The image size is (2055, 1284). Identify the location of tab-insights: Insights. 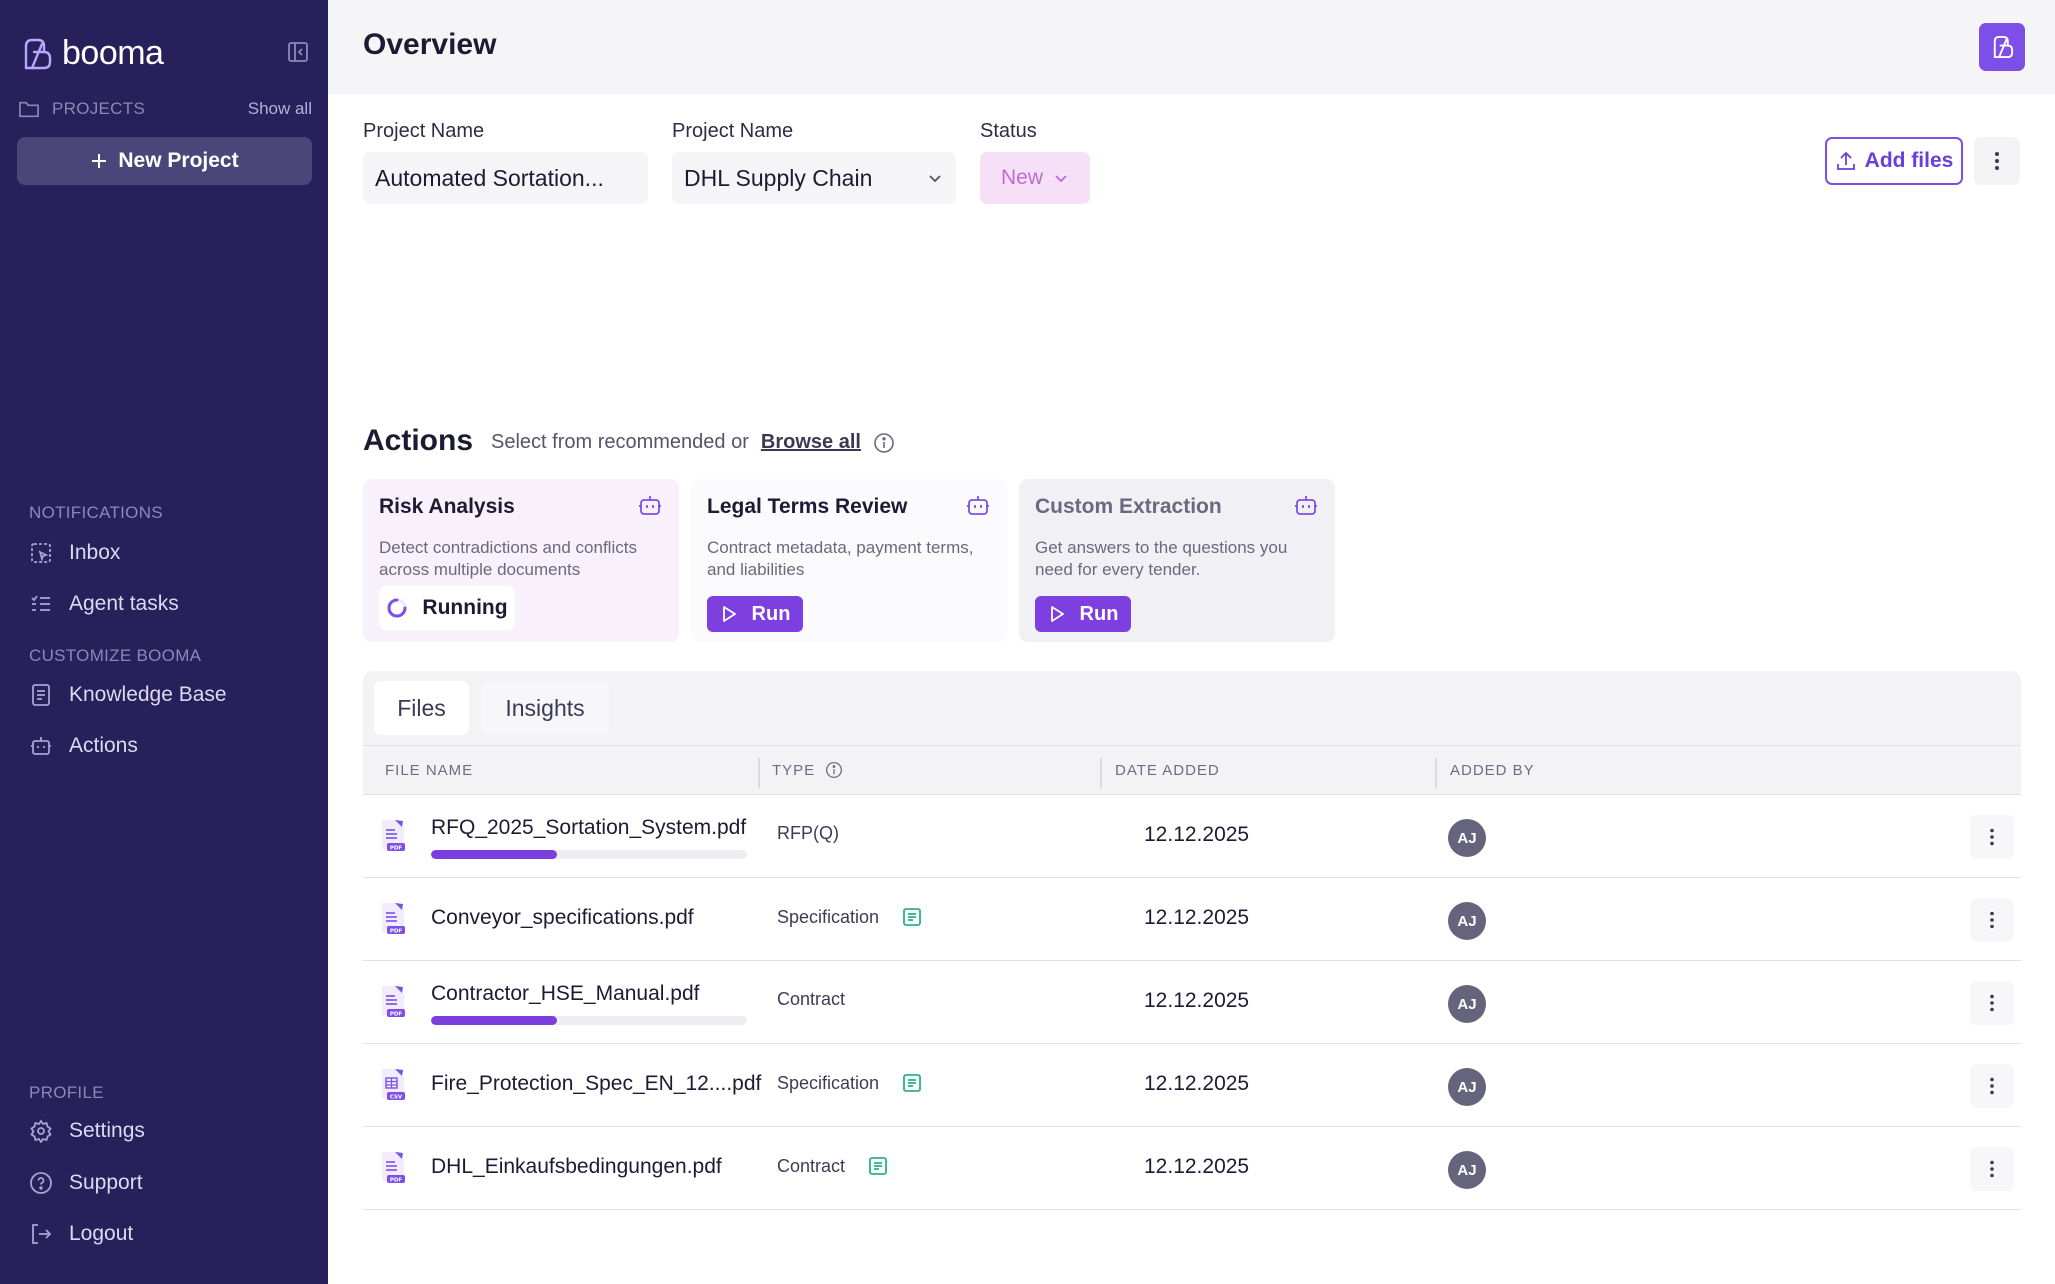
(545, 708).